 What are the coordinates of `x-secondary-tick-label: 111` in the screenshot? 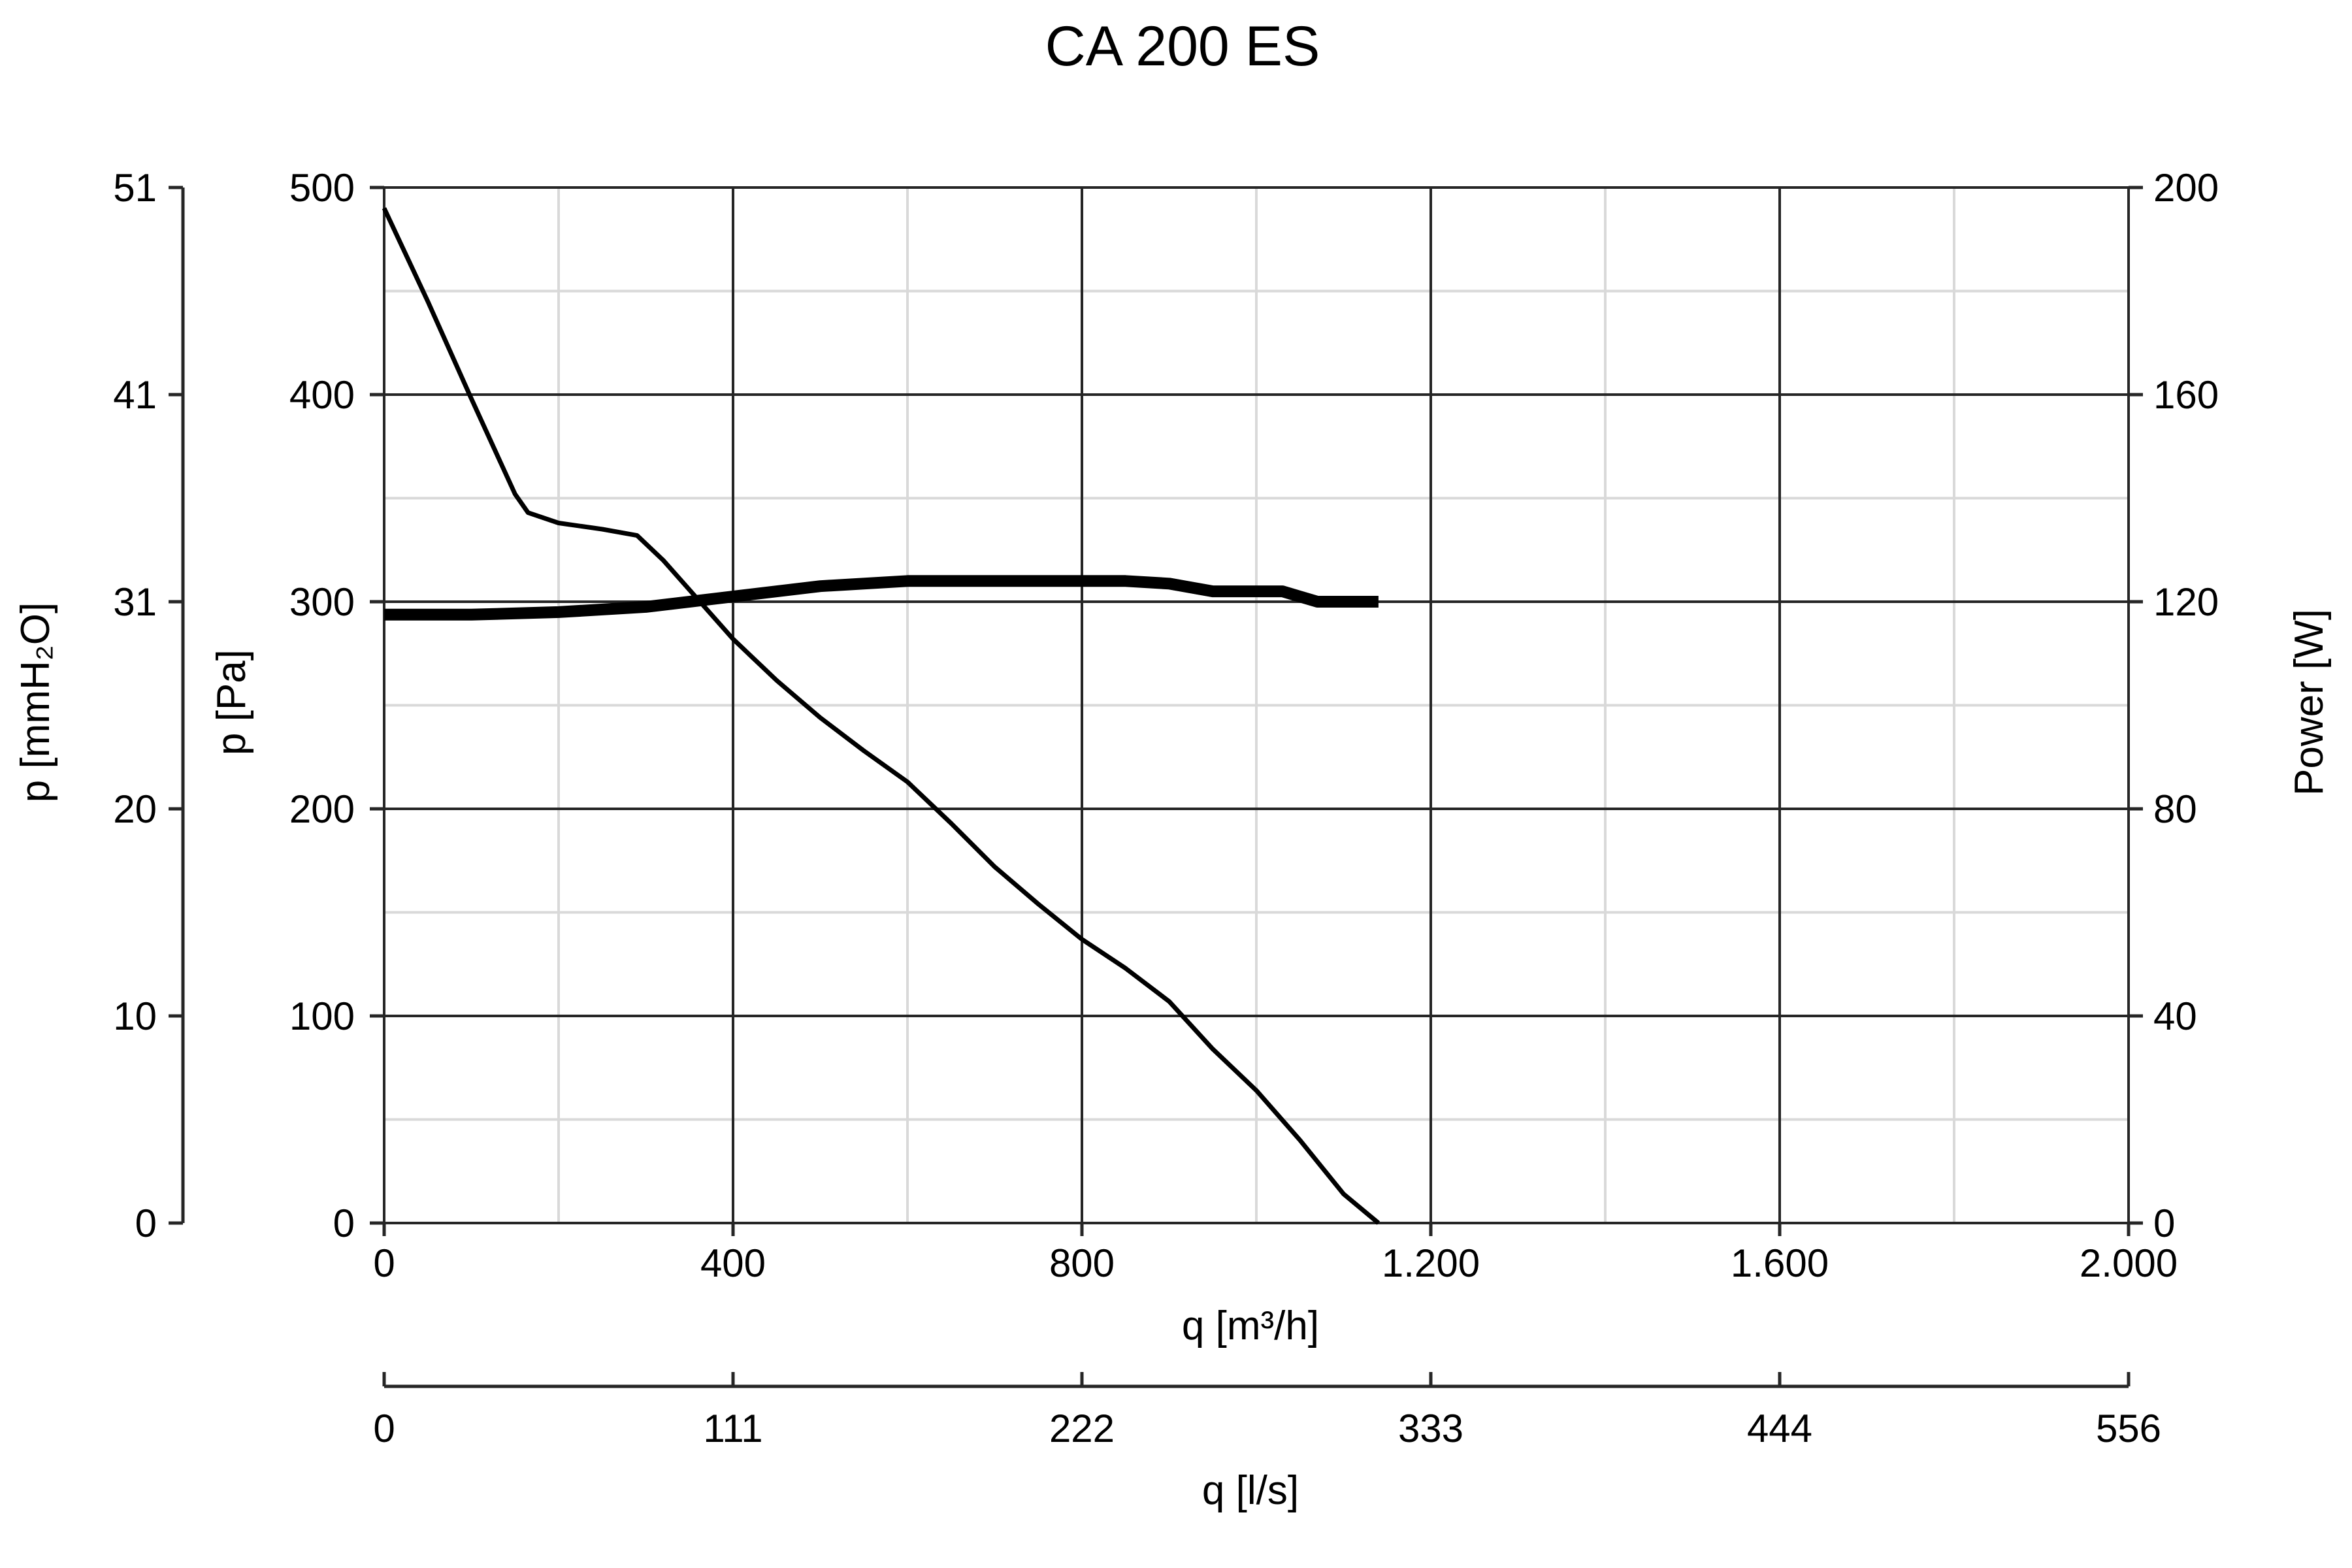 It's located at (732, 1428).